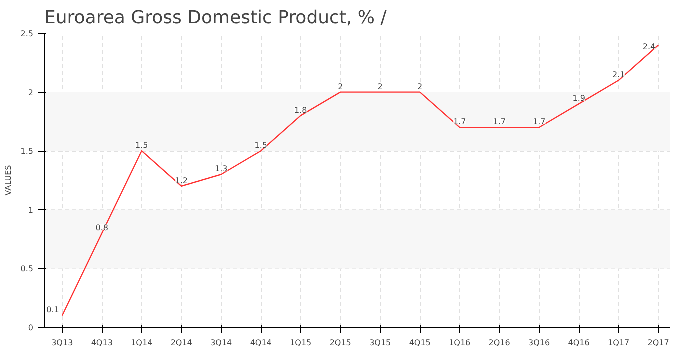  What do you see at coordinates (102, 343) in the screenshot?
I see `x-tick-label: 4Q13` at bounding box center [102, 343].